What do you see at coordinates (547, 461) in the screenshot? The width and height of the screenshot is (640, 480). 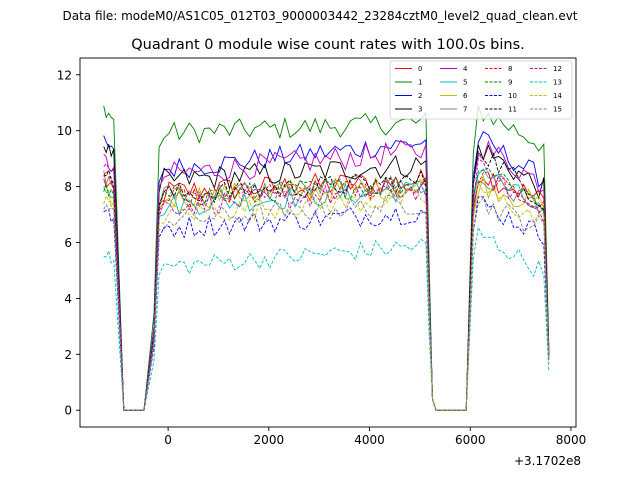 I see `x-offset-label: +3.1702e8` at bounding box center [547, 461].